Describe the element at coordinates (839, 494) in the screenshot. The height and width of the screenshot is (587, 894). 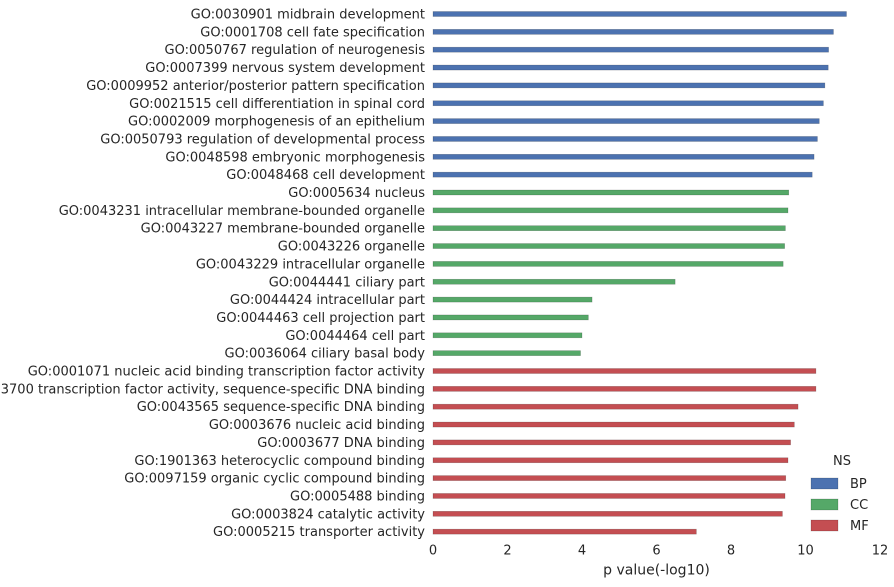
I see `legend: NS BP CC MF` at that location.